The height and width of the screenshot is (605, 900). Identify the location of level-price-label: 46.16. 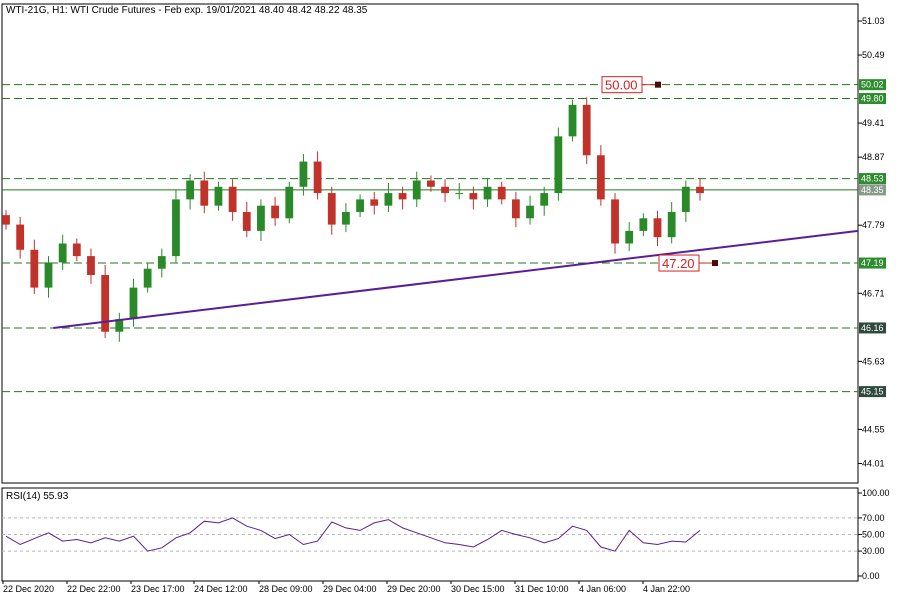
(872, 328).